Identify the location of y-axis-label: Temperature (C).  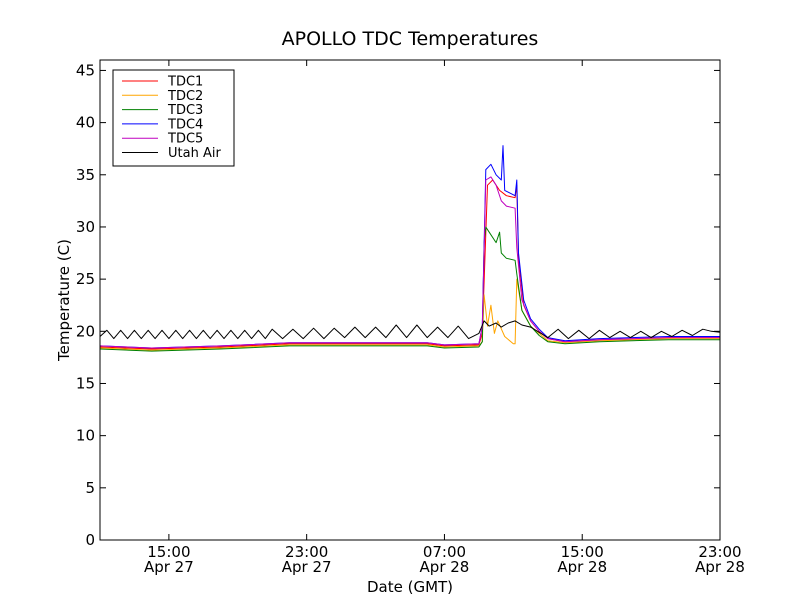
(64, 300).